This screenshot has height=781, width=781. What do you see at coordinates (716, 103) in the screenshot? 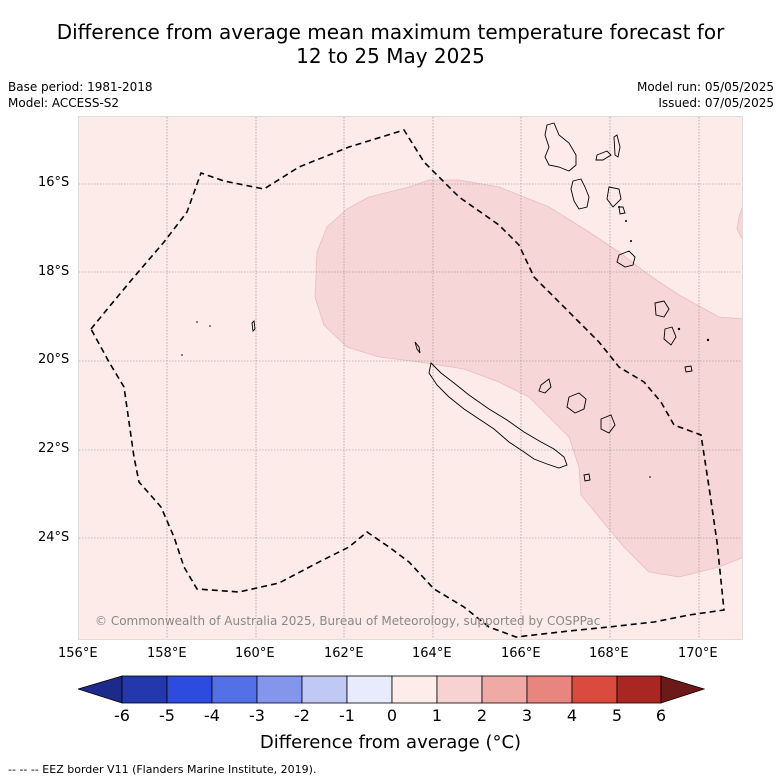
I see `issued-date: Issued: 07/05/2025` at bounding box center [716, 103].